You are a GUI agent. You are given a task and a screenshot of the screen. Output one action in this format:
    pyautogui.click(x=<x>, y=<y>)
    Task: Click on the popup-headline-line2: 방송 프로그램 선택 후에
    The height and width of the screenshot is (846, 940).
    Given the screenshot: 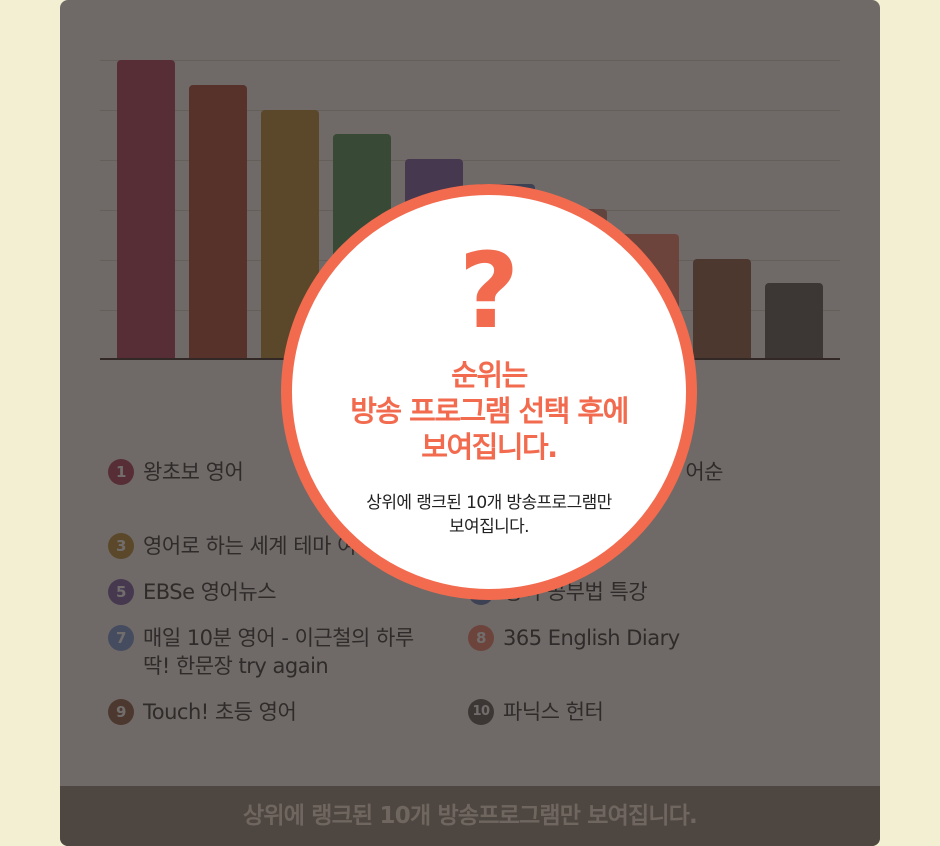 What is the action you would take?
    pyautogui.click(x=489, y=411)
    